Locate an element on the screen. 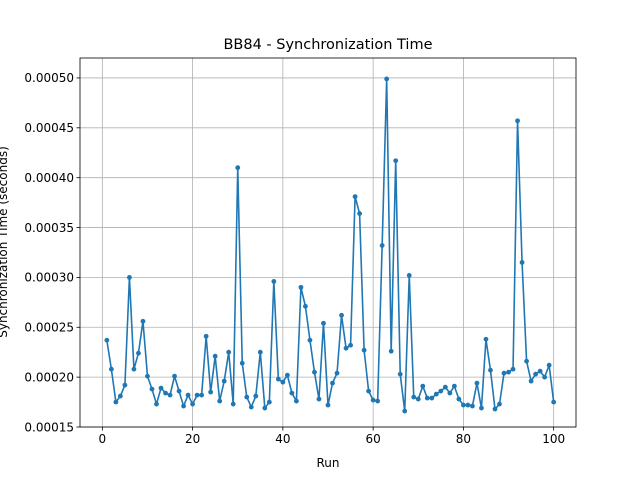  y-tick-label: 0.00035 is located at coordinates (49, 228).